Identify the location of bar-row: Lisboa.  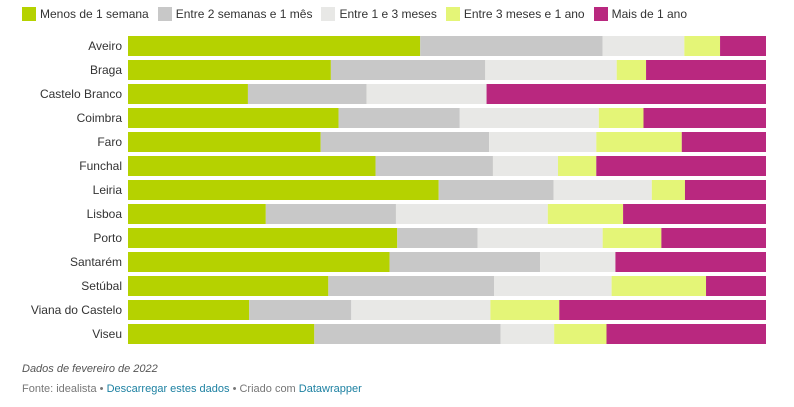
(426, 214).